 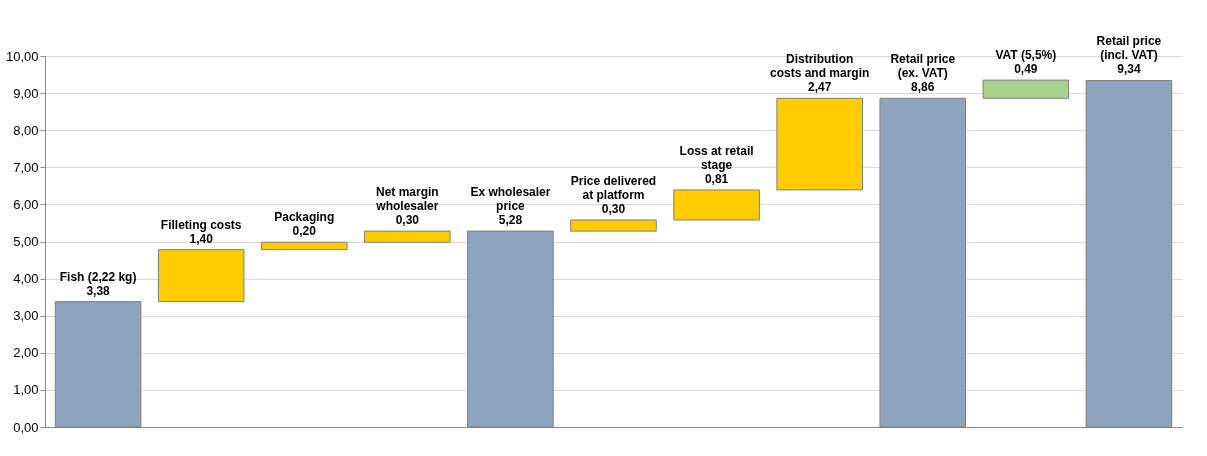 What do you see at coordinates (26, 167) in the screenshot?
I see `y-tick-label: 7,00` at bounding box center [26, 167].